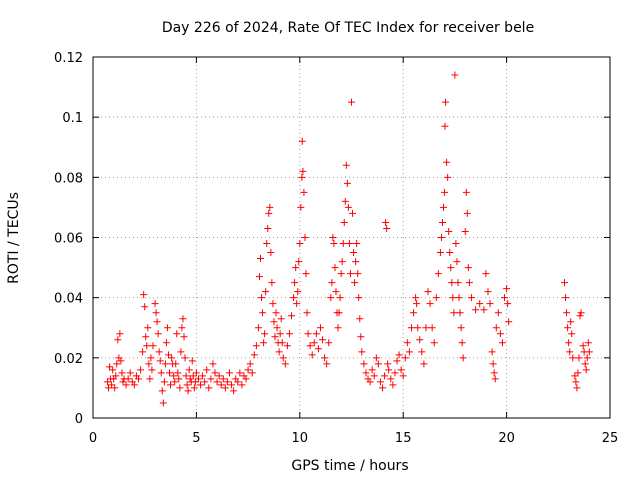  I want to click on y-tick-label: 0.1, so click(72, 118).